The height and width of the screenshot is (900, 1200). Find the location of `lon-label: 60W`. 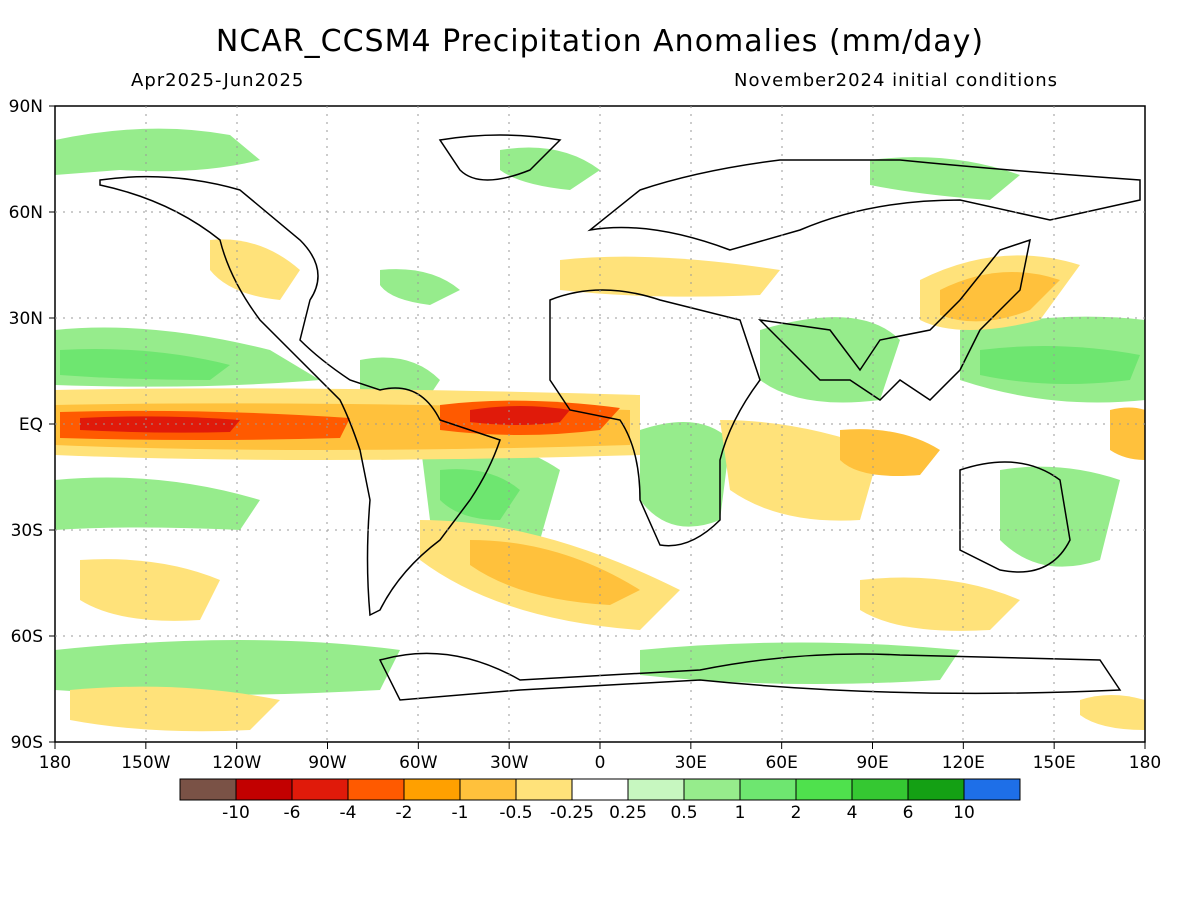

lon-label: 60W is located at coordinates (418, 763).